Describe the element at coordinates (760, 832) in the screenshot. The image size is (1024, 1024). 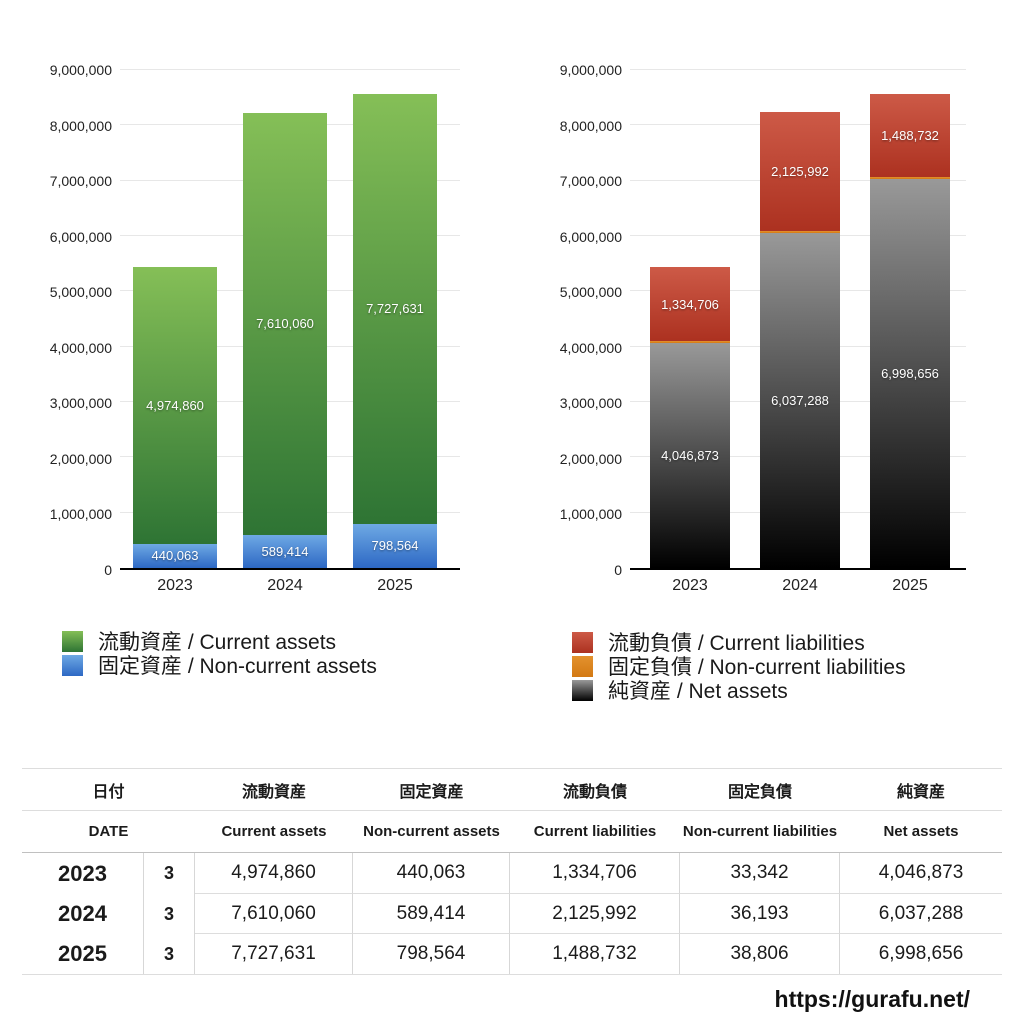
I see `header-en-non-current-liabilities: Non-current liabilities` at that location.